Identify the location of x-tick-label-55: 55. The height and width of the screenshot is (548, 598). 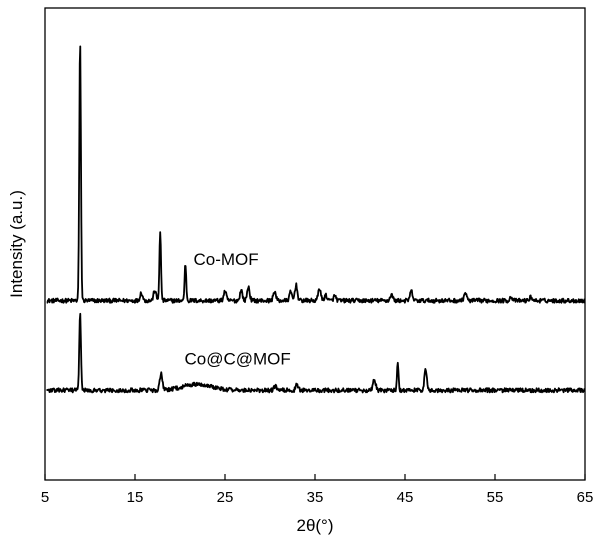
(495, 497).